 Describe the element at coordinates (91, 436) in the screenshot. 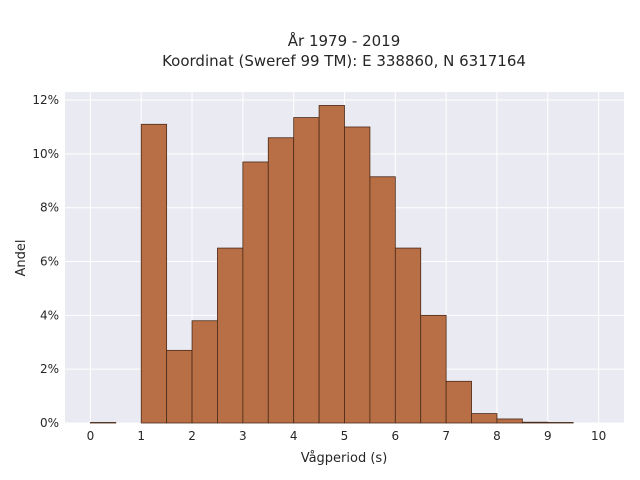

I see `x-tick-label: 0` at that location.